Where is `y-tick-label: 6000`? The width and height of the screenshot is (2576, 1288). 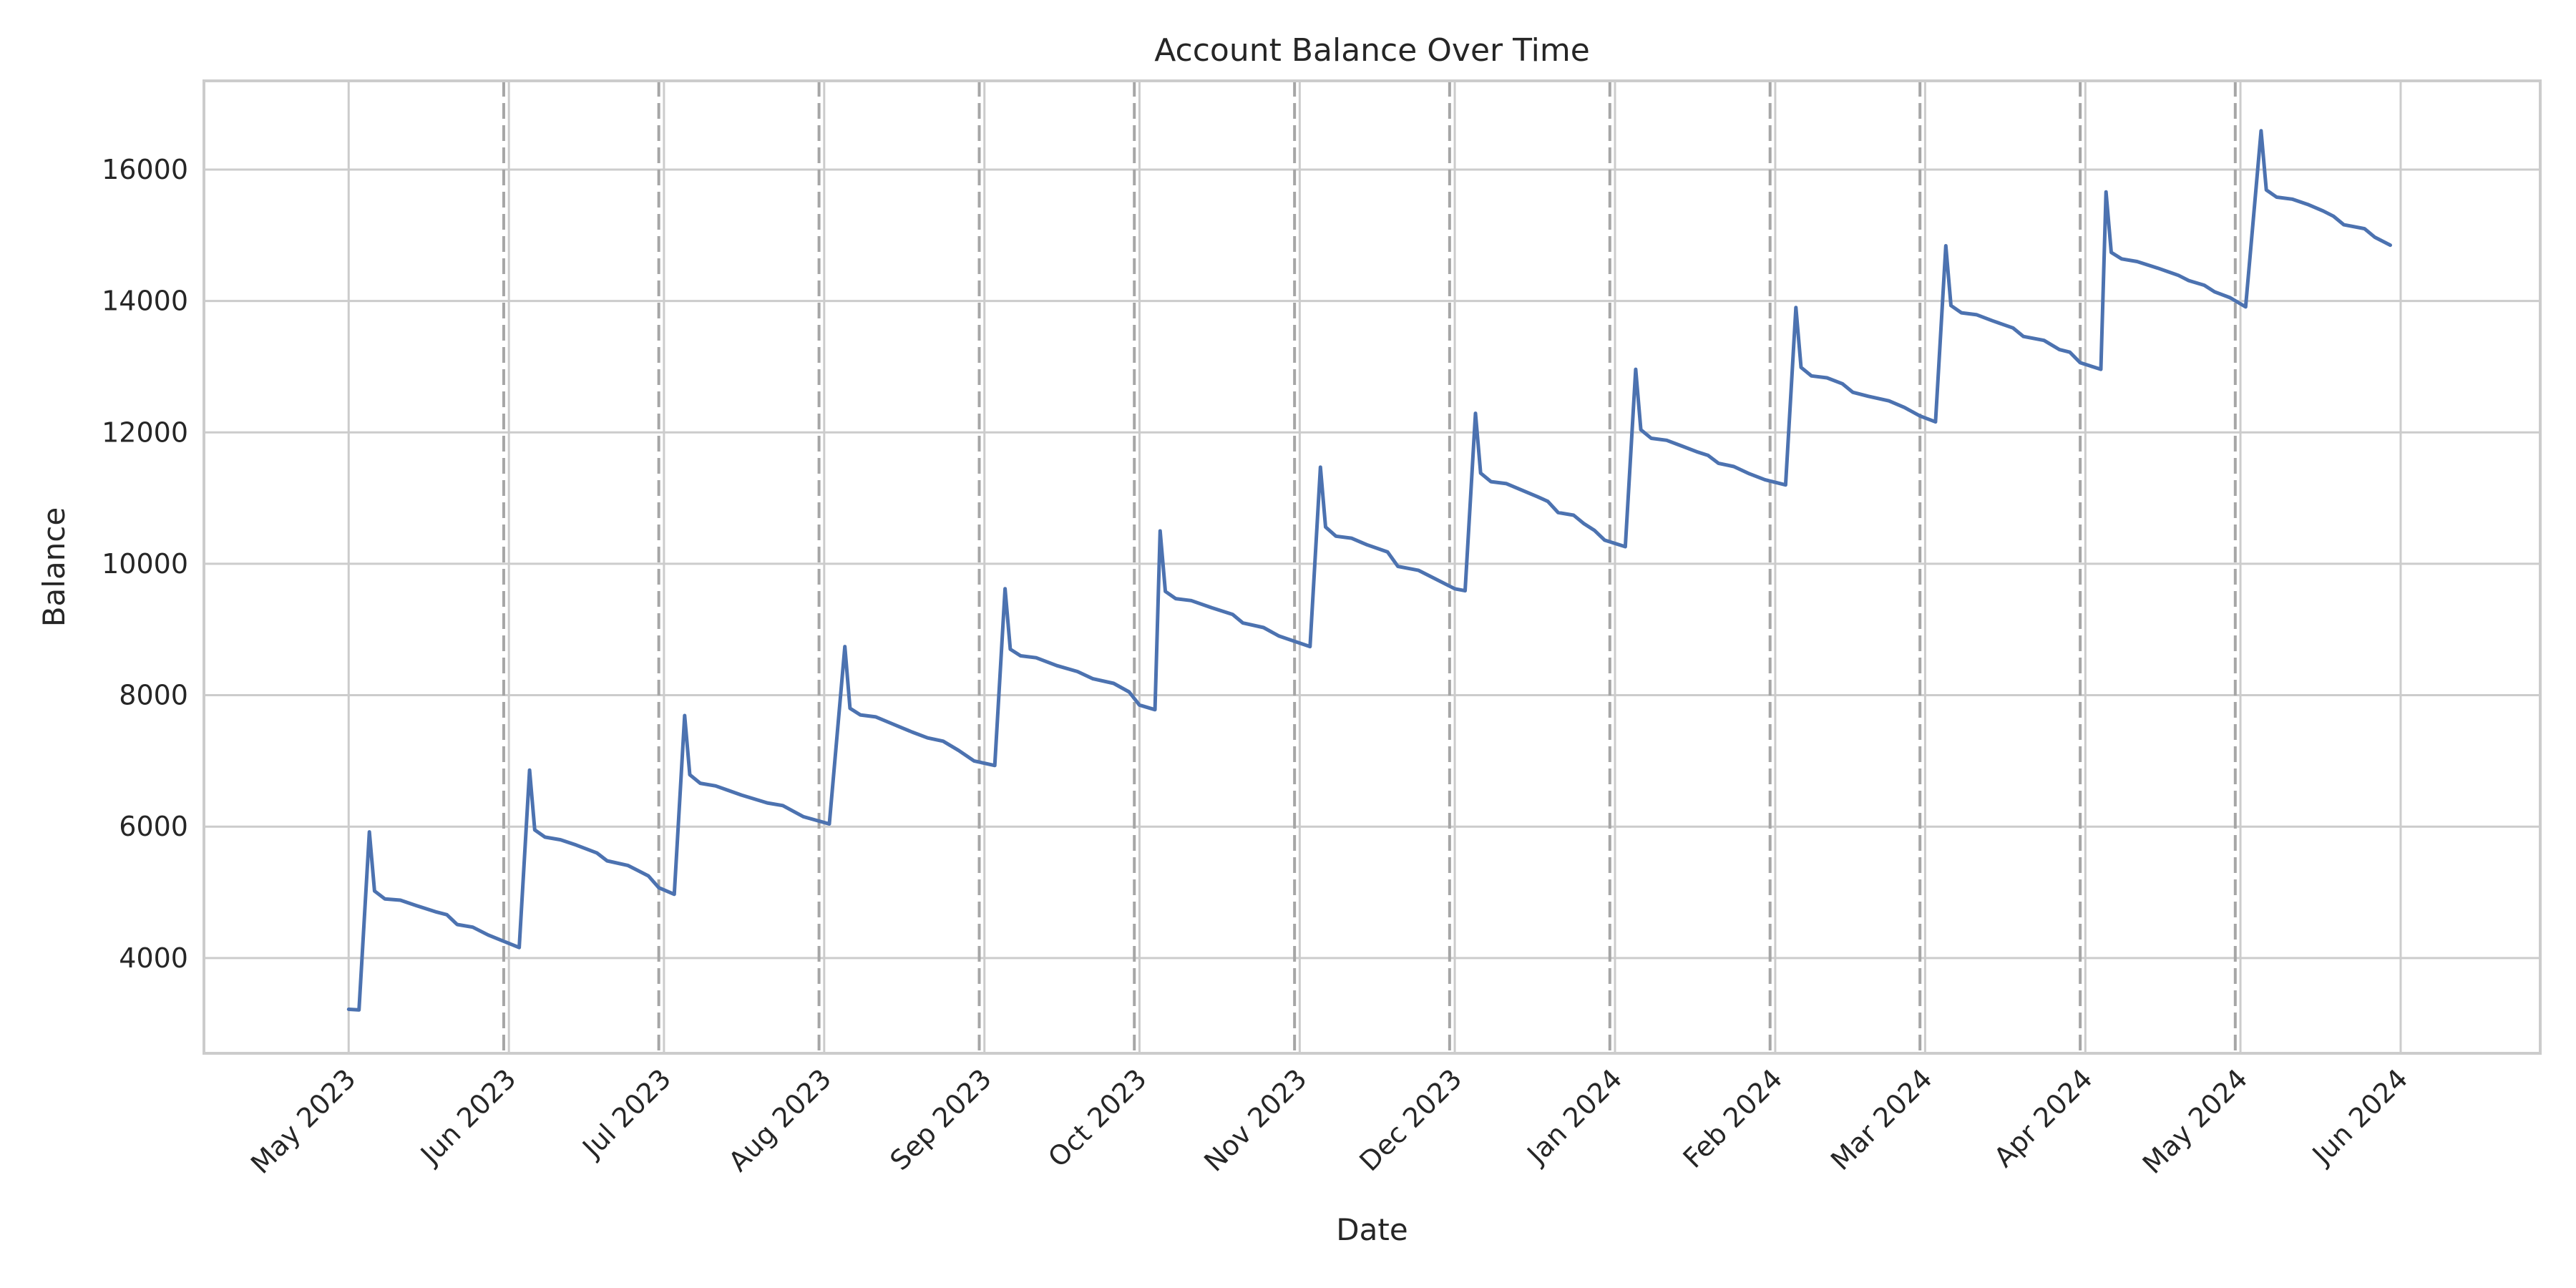 y-tick-label: 6000 is located at coordinates (153, 826).